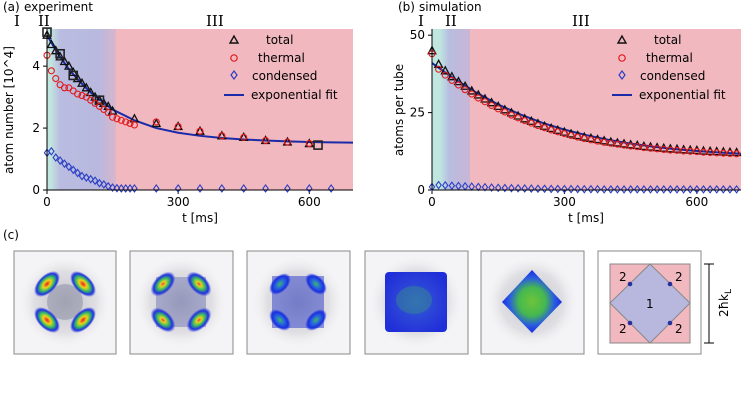 The height and width of the screenshot is (410, 747). I want to click on y-tick-label: 50, so click(417, 35).